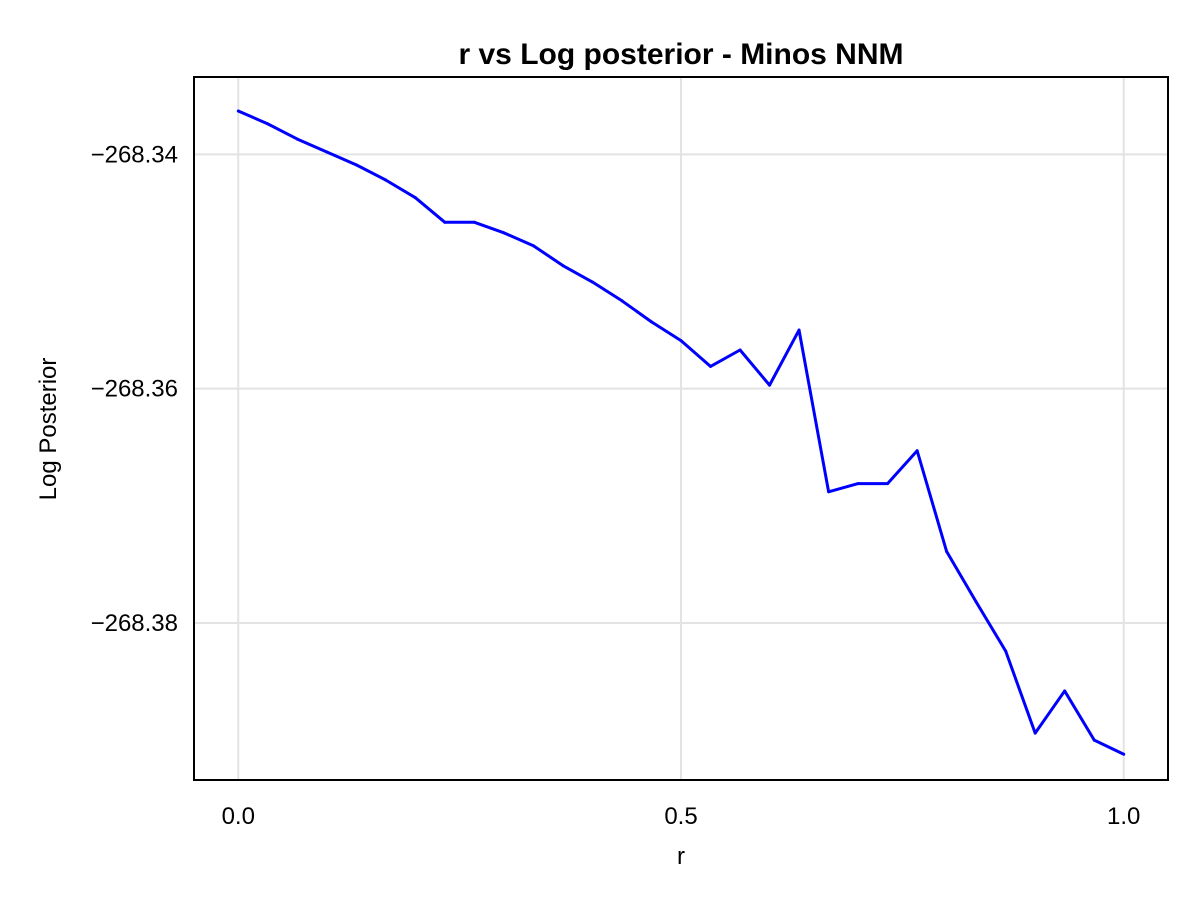 The height and width of the screenshot is (900, 1200). Describe the element at coordinates (680, 816) in the screenshot. I see `x-tick-label: 0.5` at that location.